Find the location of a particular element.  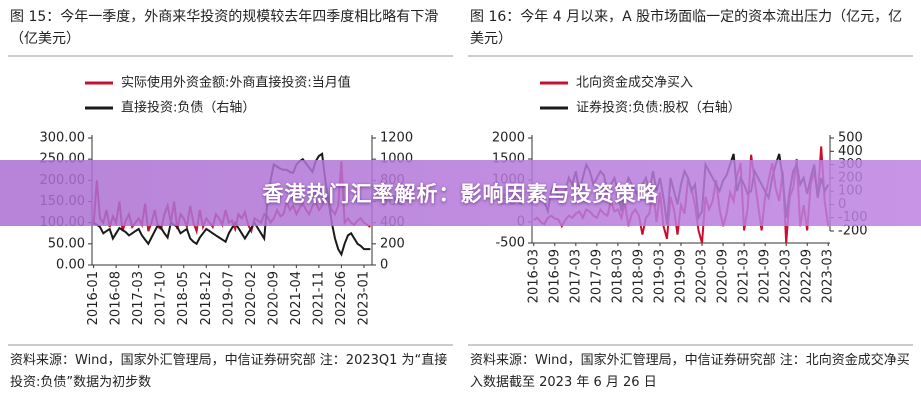

x-tick-label: 2021-11 is located at coordinates (318, 298).